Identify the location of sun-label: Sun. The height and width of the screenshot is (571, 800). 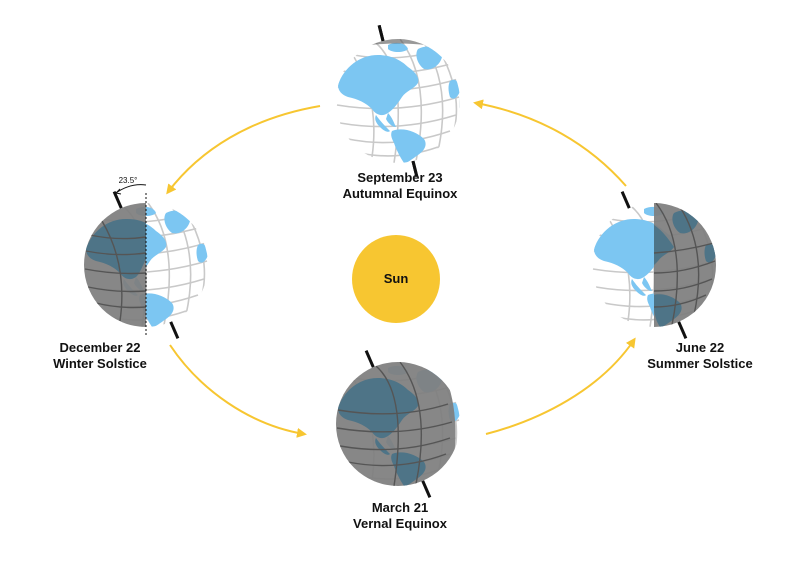
(396, 278).